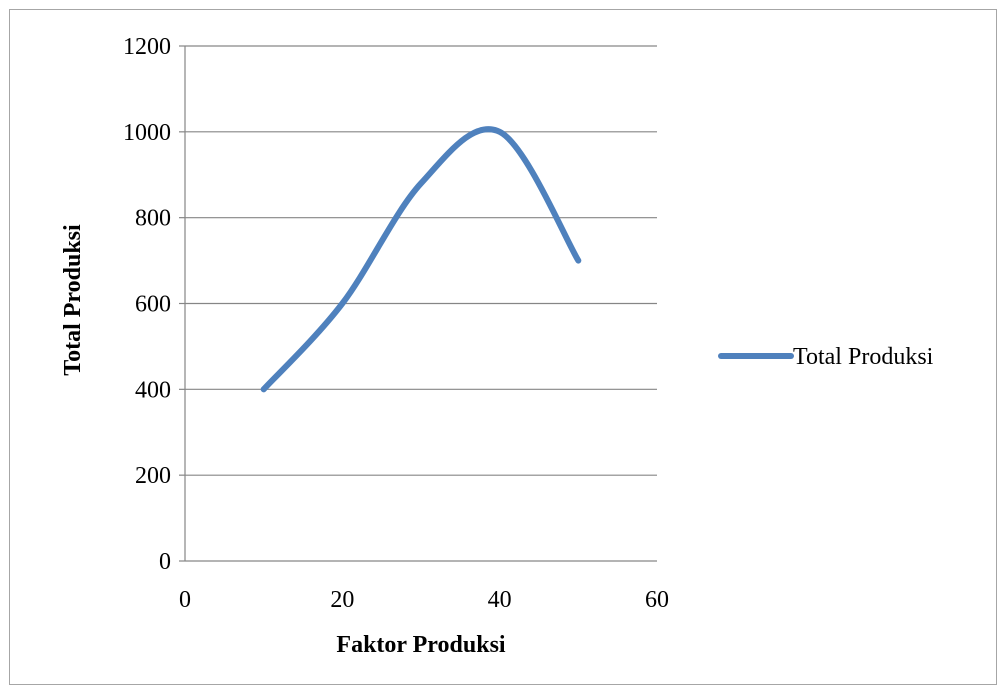 This screenshot has height=694, width=1007. What do you see at coordinates (147, 133) in the screenshot?
I see `y-tick-label-1000: 1000` at bounding box center [147, 133].